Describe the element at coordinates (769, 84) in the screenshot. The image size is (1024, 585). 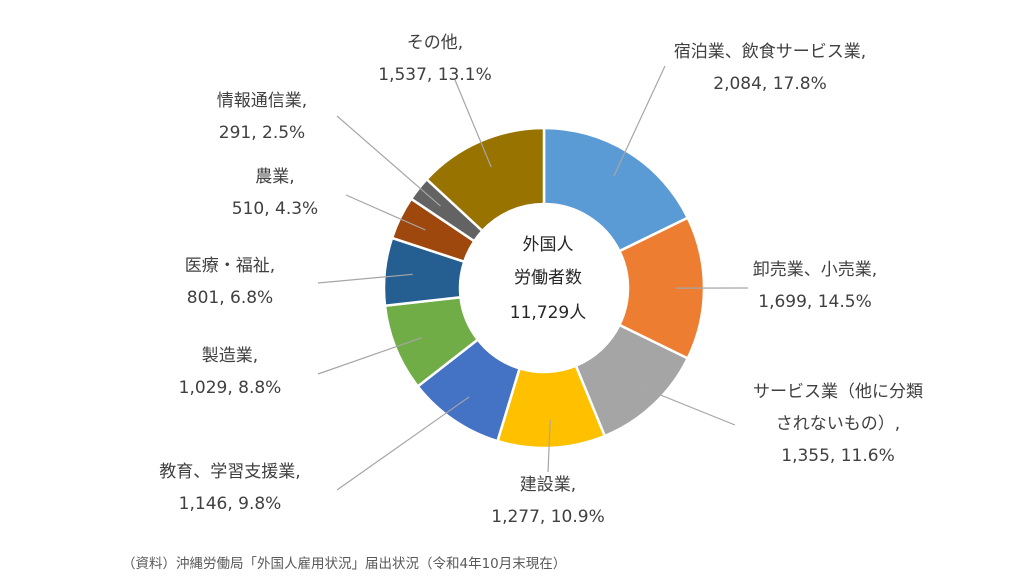
I see `slice-value-label-0: 2,084, 17.8%` at that location.